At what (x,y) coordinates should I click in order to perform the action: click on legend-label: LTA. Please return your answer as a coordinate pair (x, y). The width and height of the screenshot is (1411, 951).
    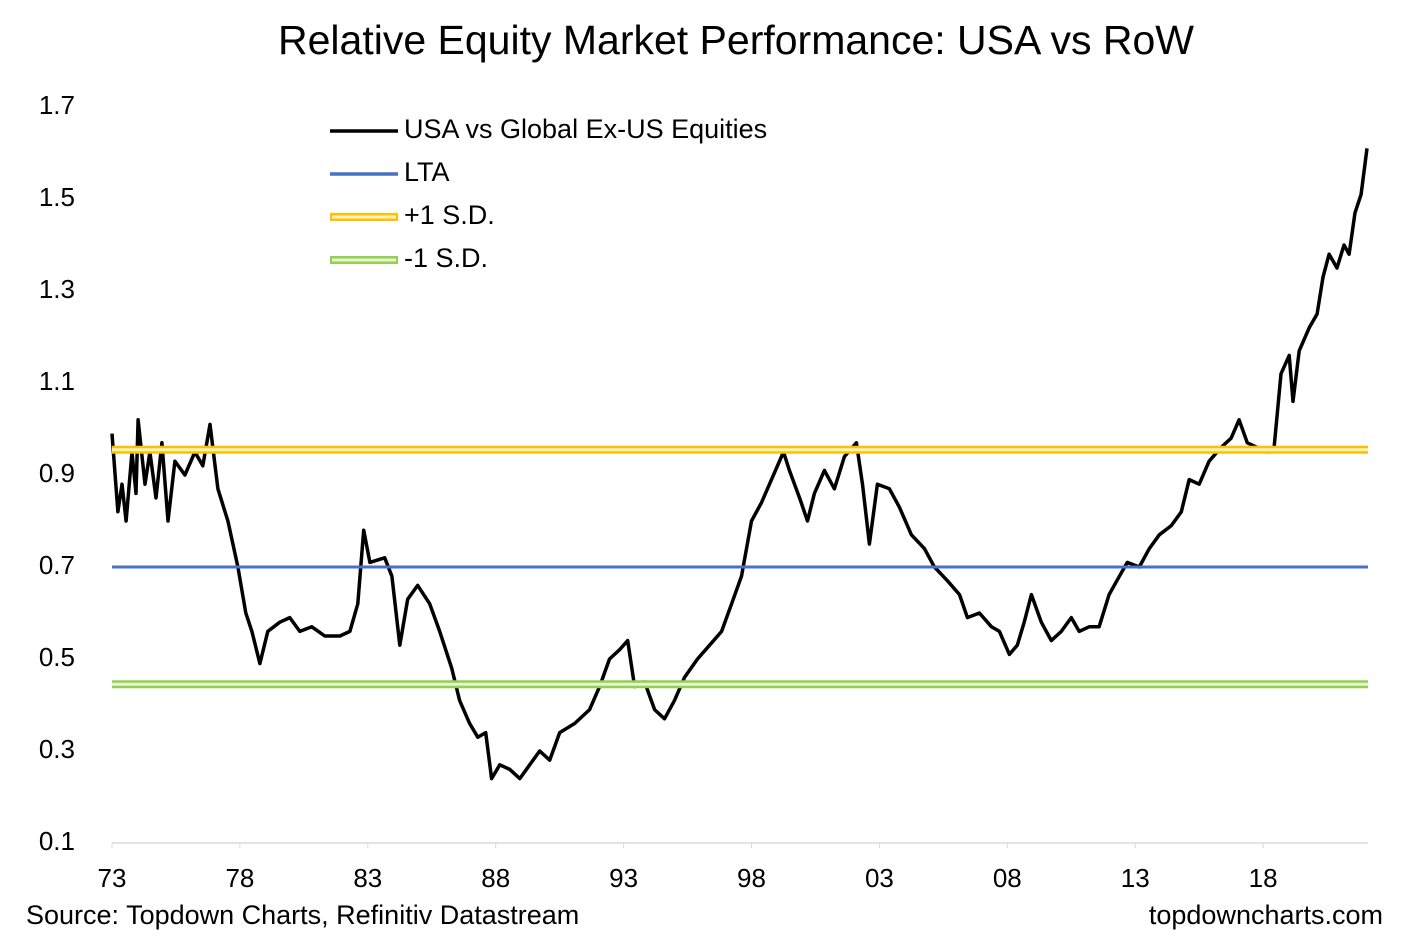
    Looking at the image, I should click on (427, 172).